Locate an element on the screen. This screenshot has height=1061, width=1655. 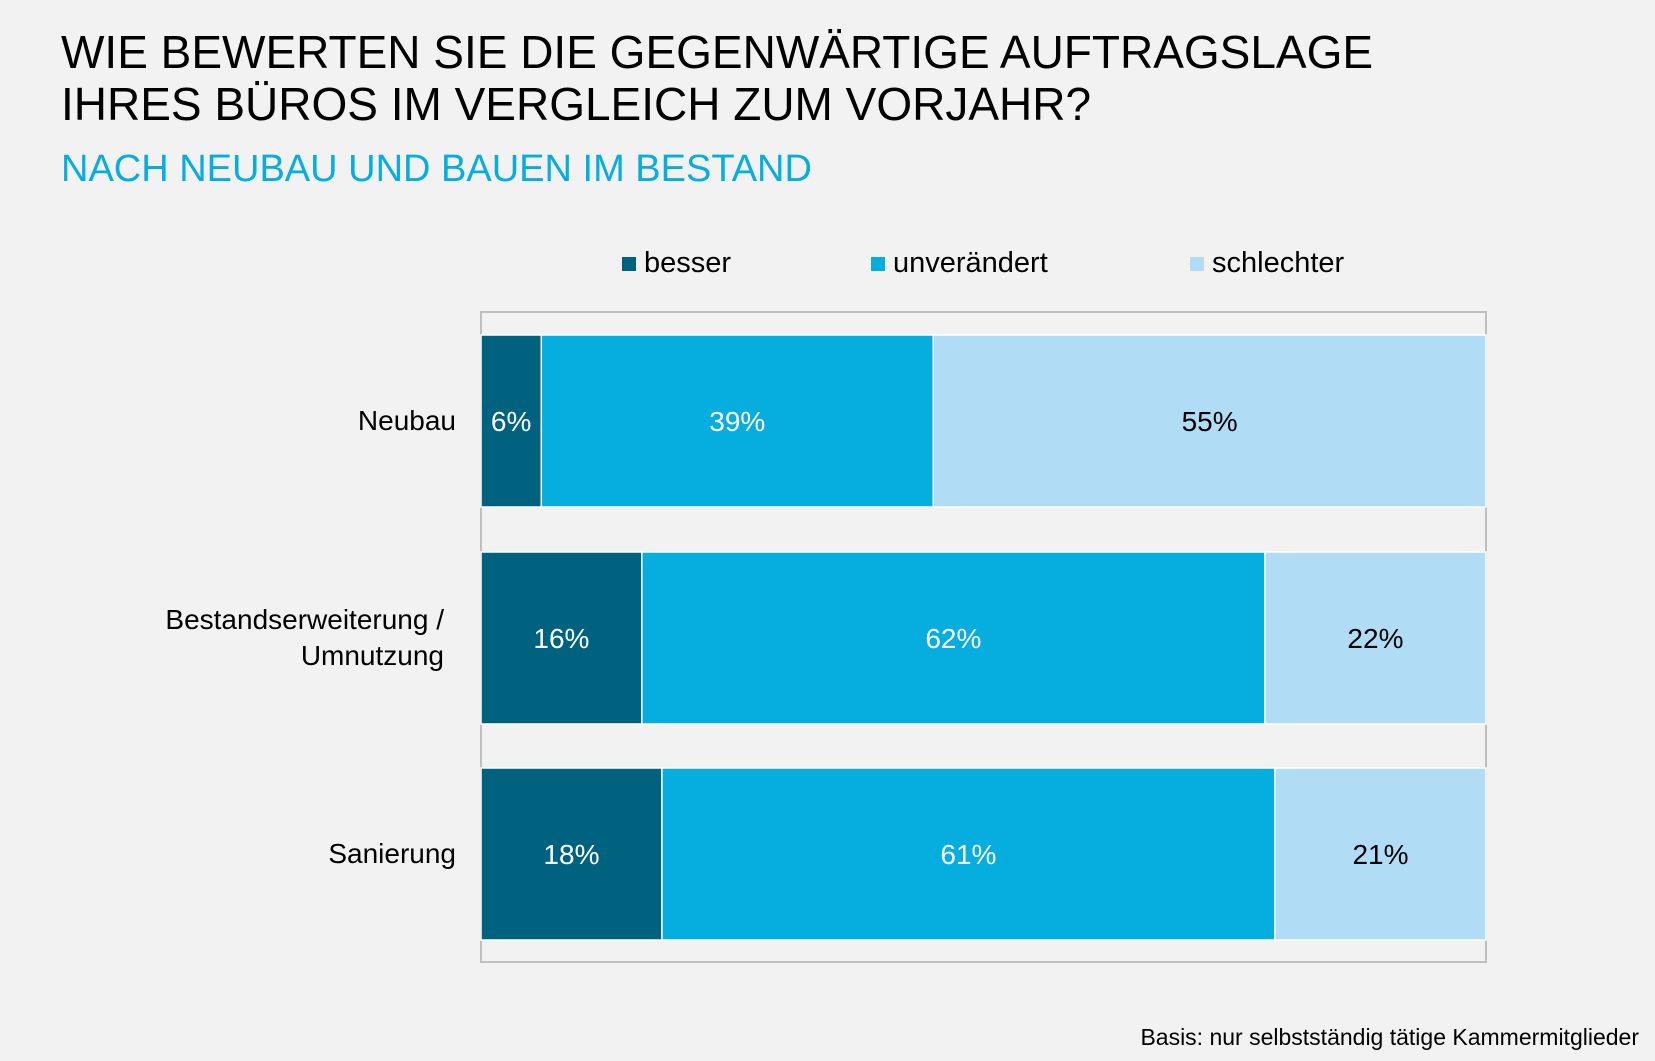
data-label-3-row-2: 22% is located at coordinates (1375, 638).